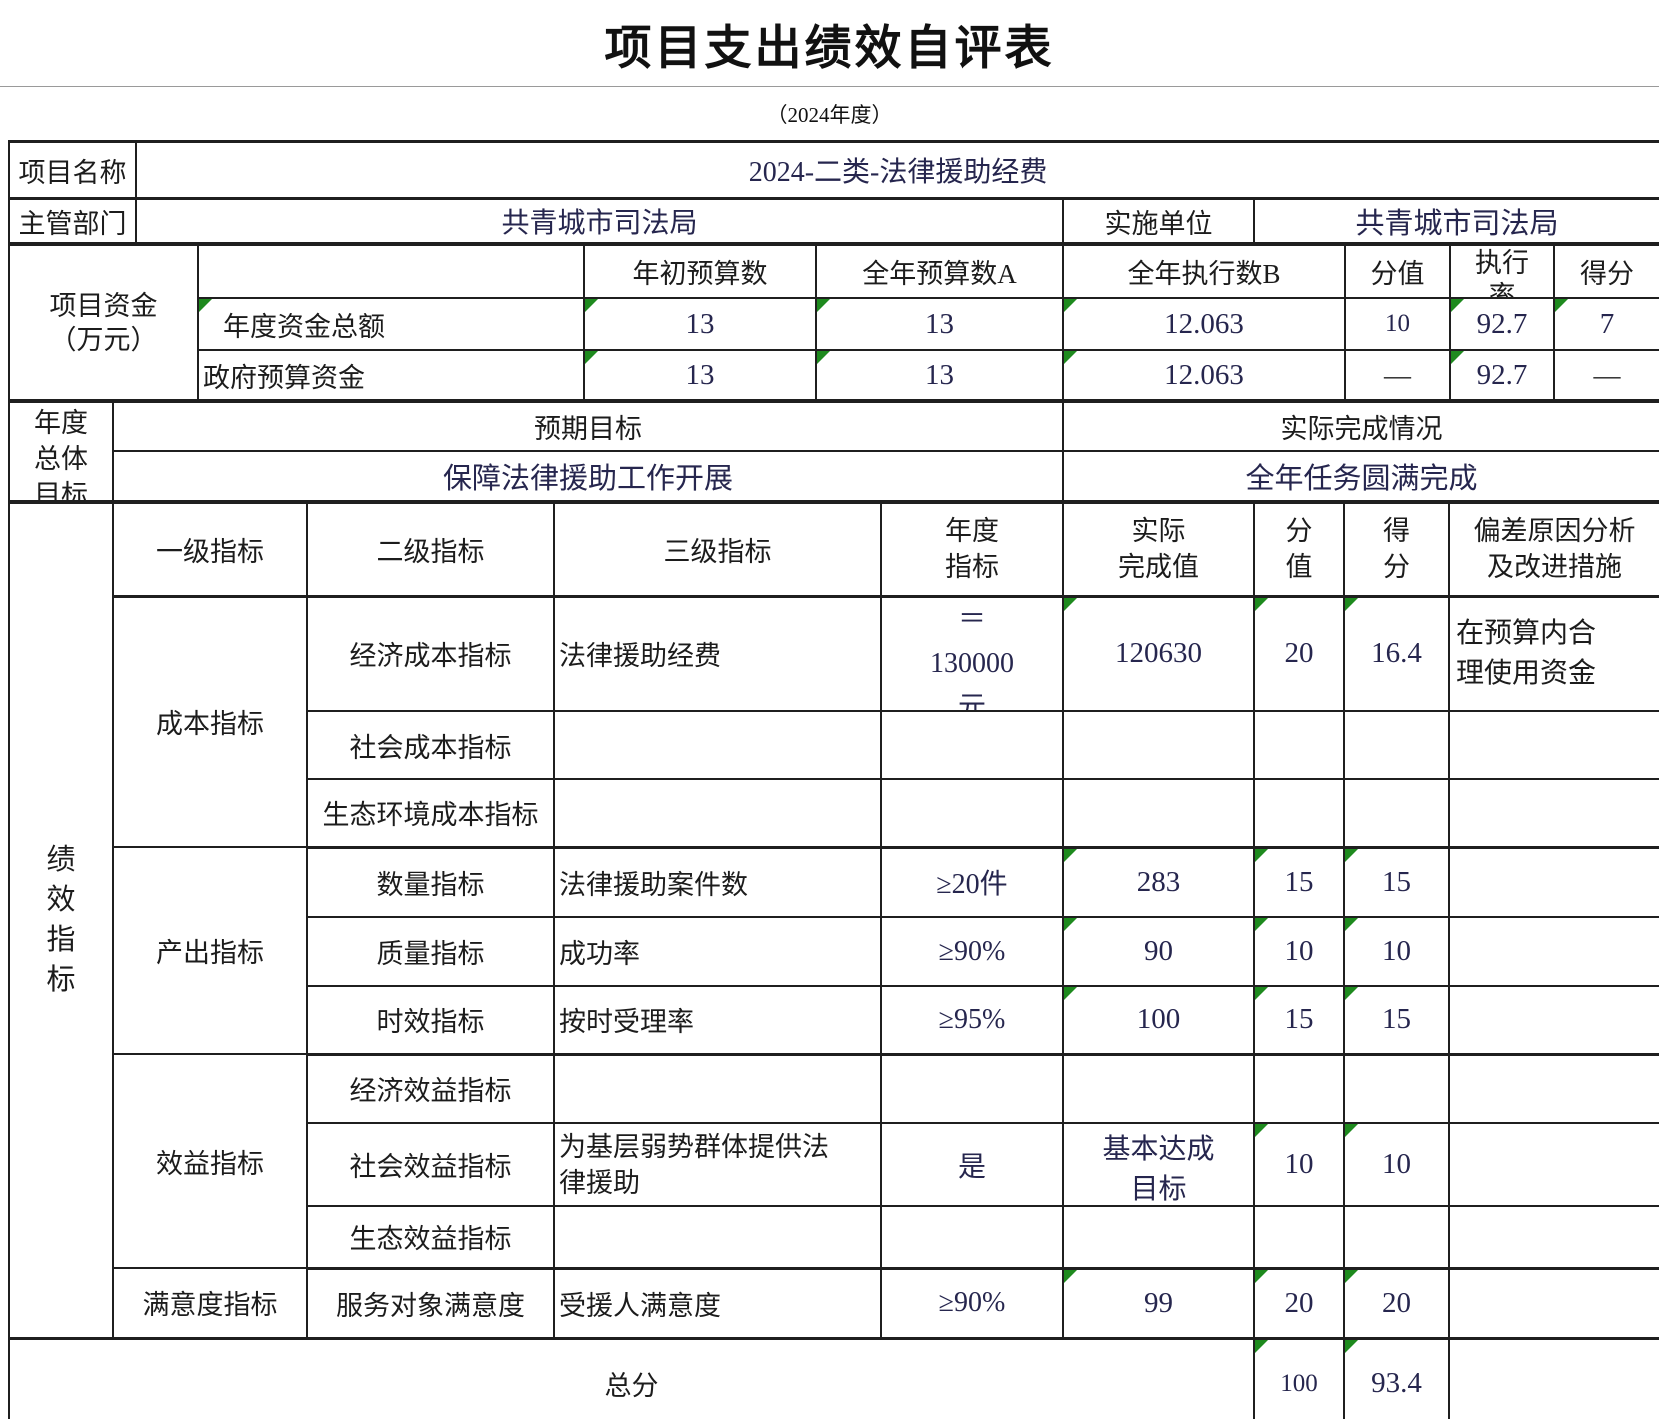  What do you see at coordinates (1299, 951) in the screenshot?
I see `row-quality-score-value: 10` at bounding box center [1299, 951].